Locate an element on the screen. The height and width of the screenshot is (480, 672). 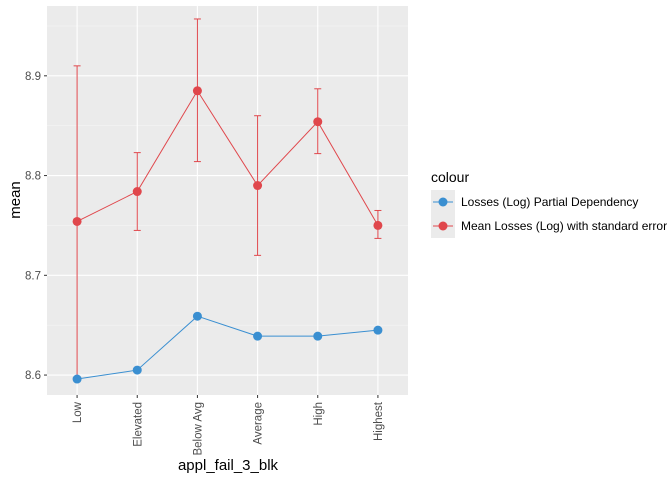
x-tick-label: Highest is located at coordinates (379, 421).